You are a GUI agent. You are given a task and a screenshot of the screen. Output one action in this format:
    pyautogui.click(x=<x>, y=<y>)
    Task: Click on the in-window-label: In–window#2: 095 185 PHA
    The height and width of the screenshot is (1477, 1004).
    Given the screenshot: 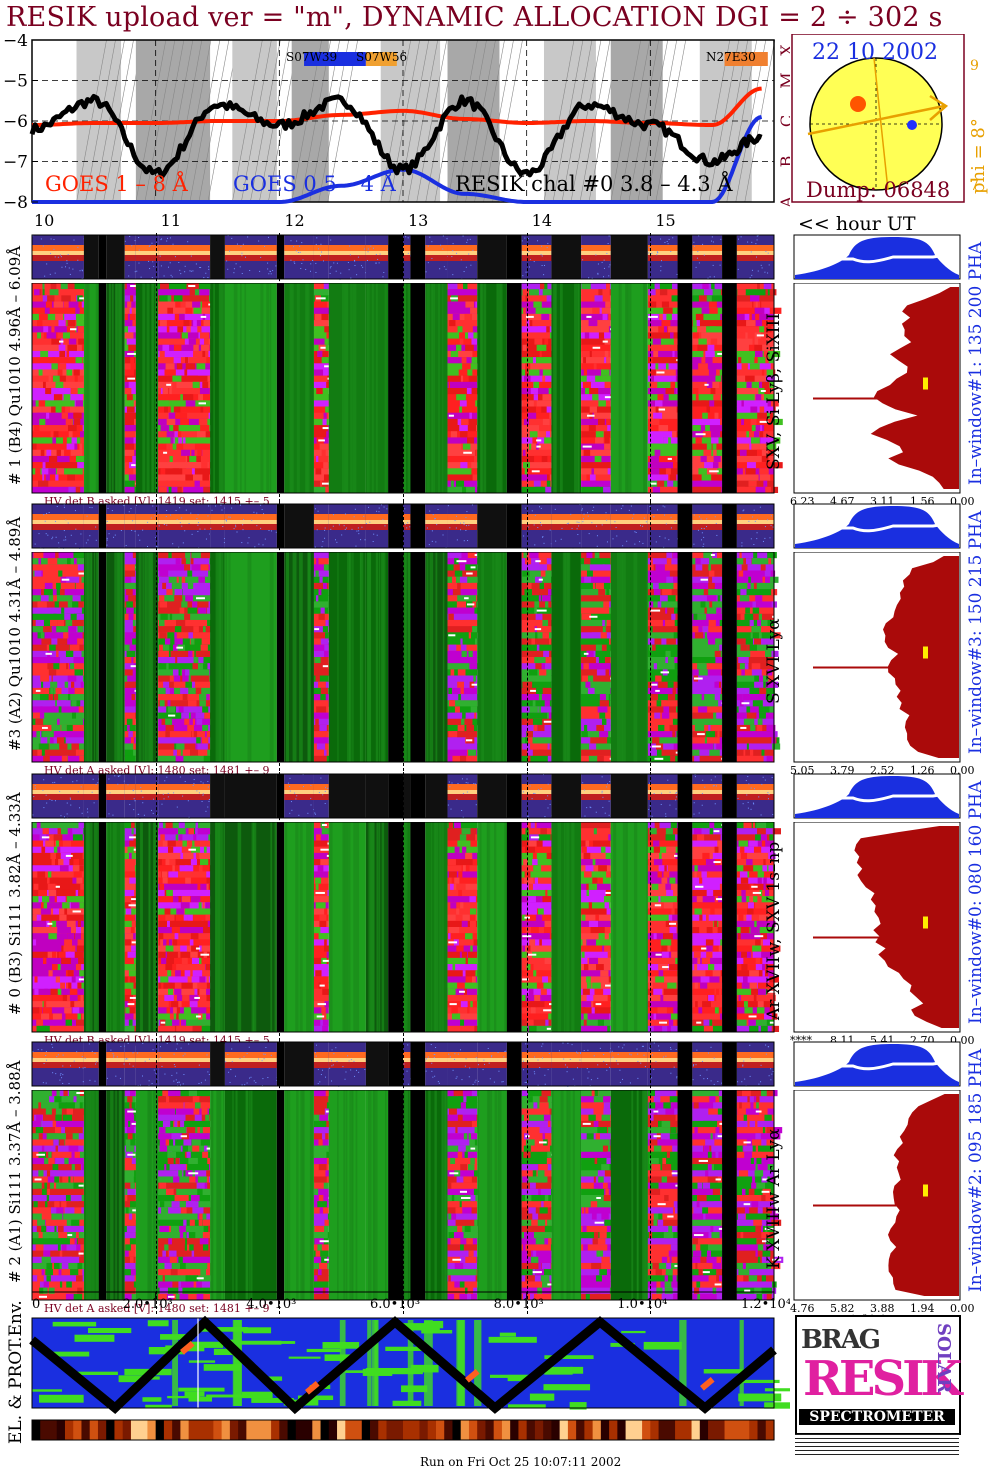 What is the action you would take?
    pyautogui.click(x=976, y=1170)
    